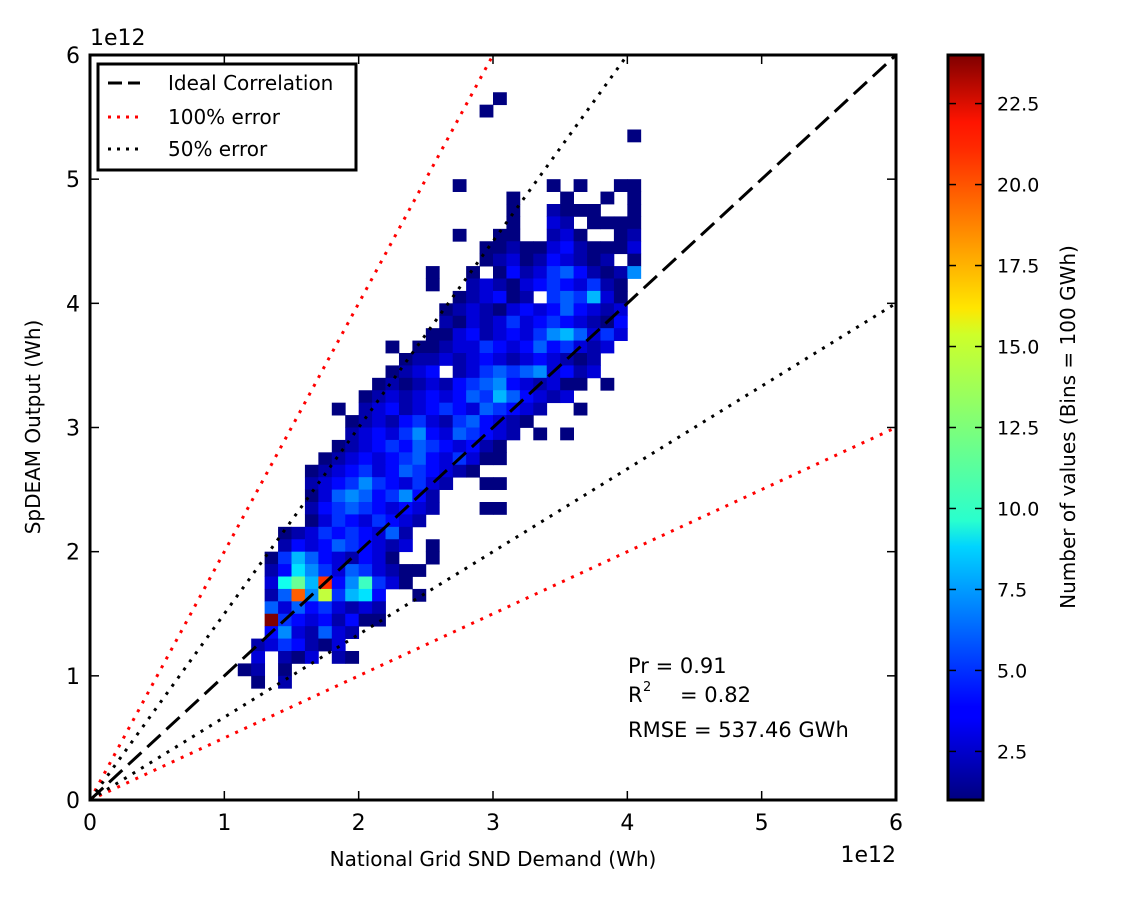  What do you see at coordinates (715, 695) in the screenshot?
I see `r2-value: = 0.82` at bounding box center [715, 695].